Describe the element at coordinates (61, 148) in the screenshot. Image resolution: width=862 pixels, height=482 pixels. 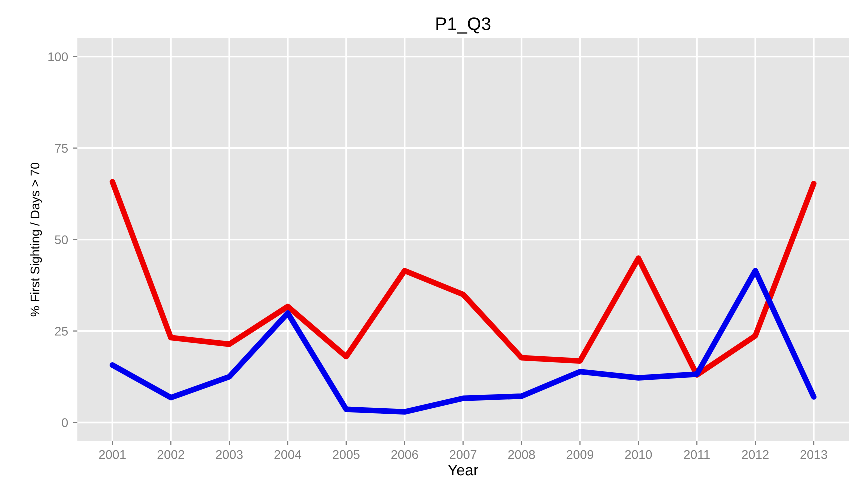
I see `y-tick-label: 75` at that location.